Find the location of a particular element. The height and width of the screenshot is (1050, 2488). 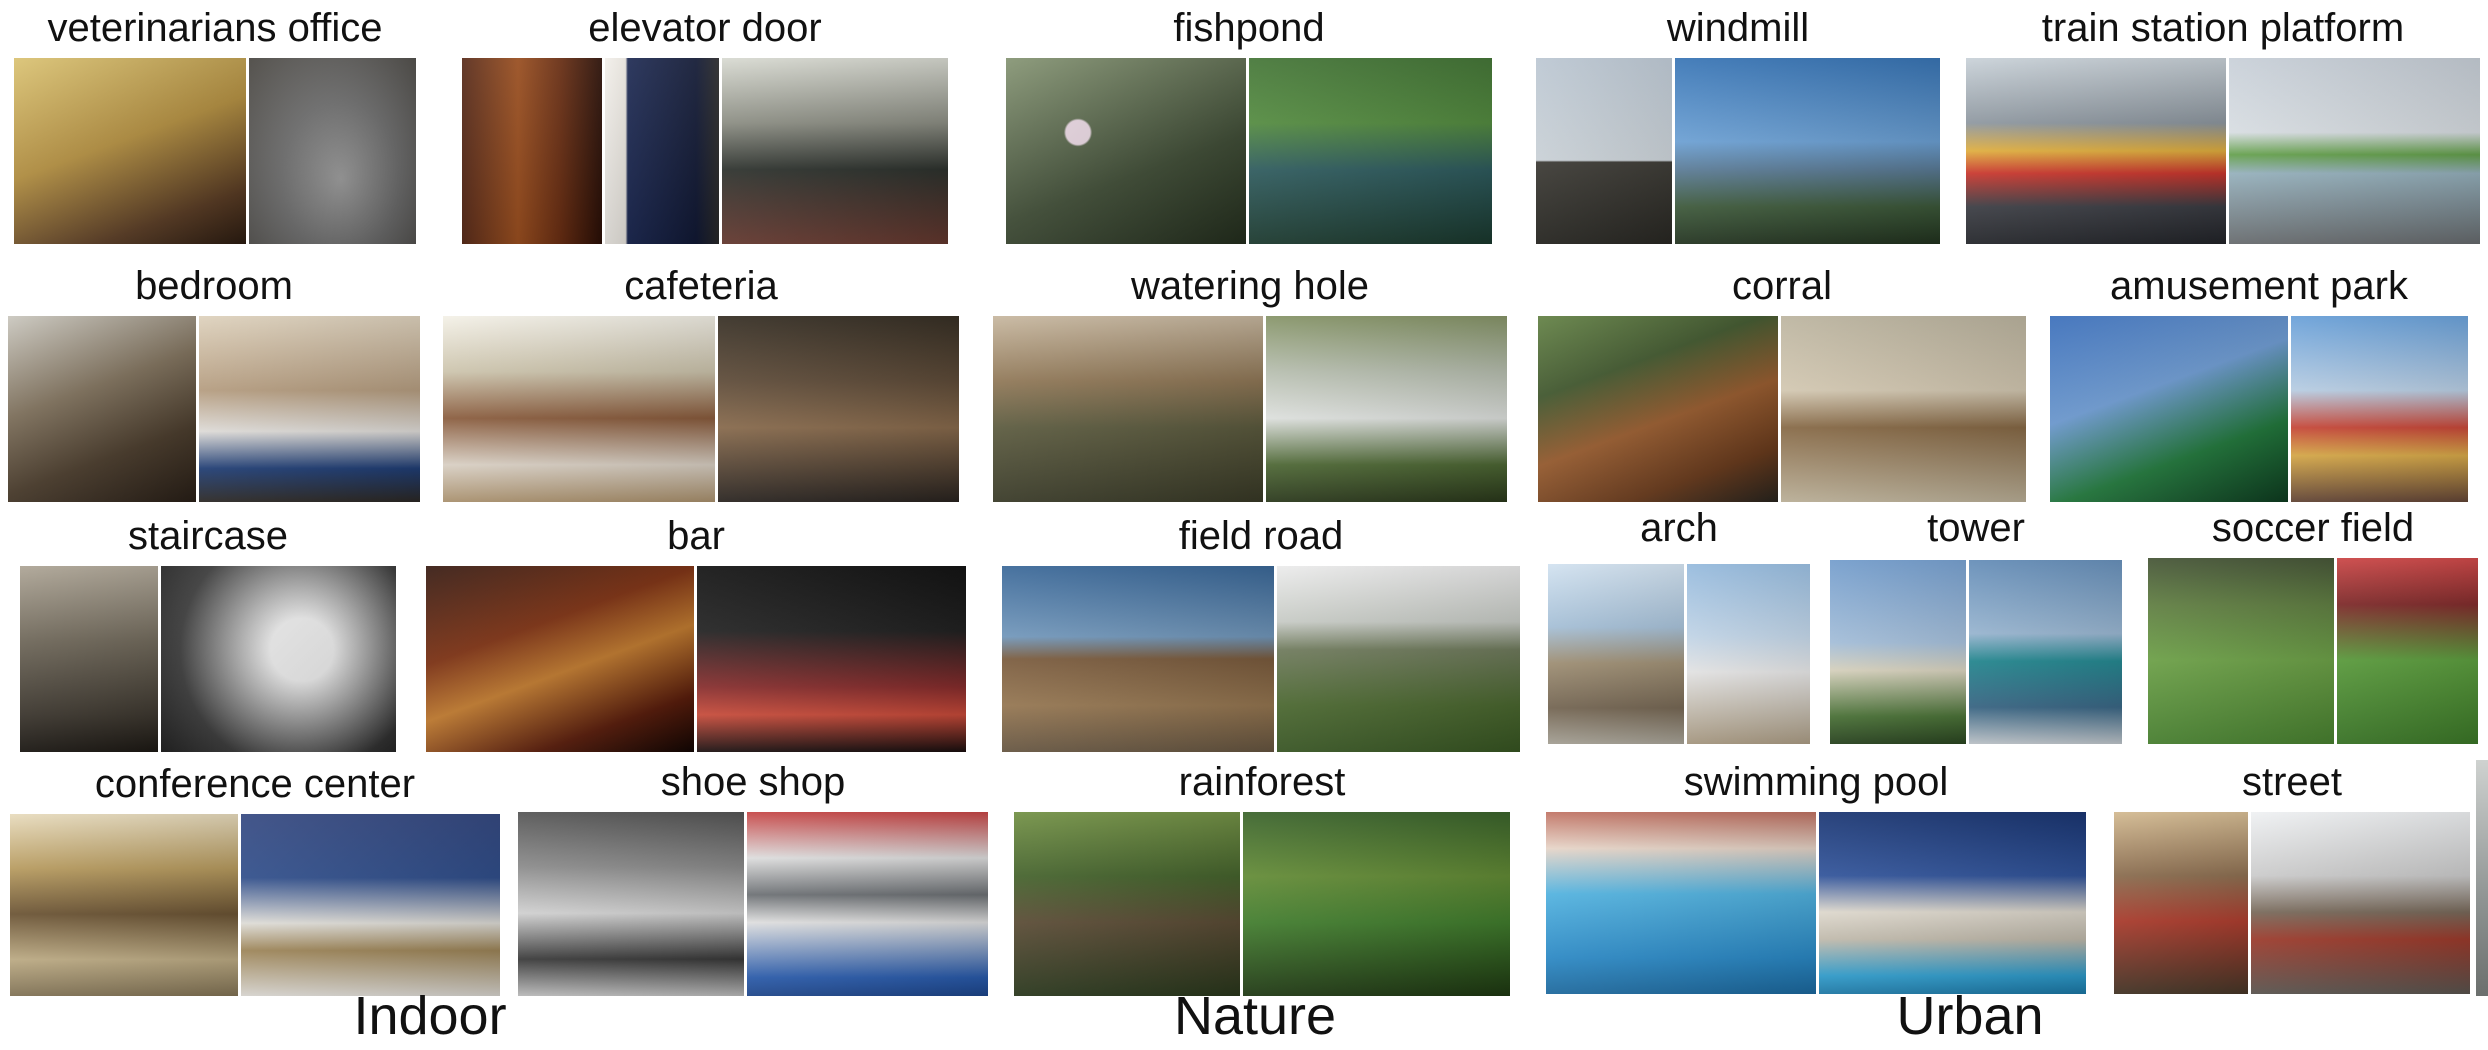

scene-title: veterinarians office is located at coordinates (215, 28).